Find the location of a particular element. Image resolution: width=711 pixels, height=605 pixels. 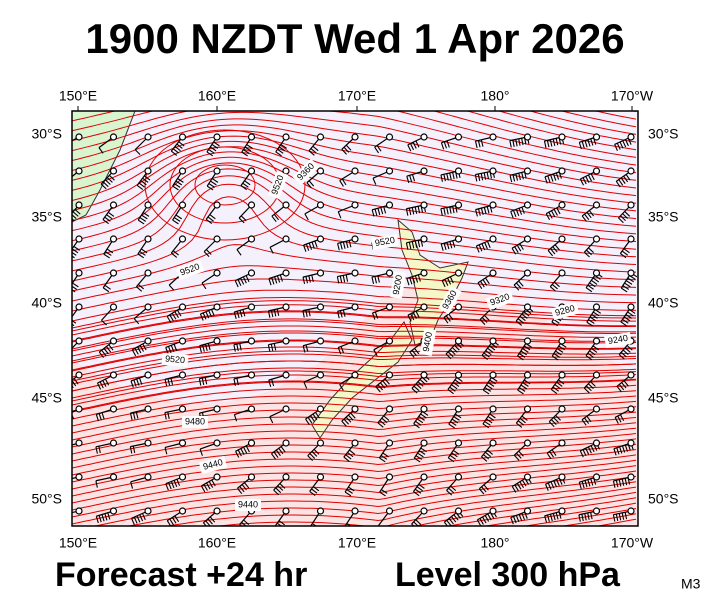

lon-label: 150°E is located at coordinates (78, 96).